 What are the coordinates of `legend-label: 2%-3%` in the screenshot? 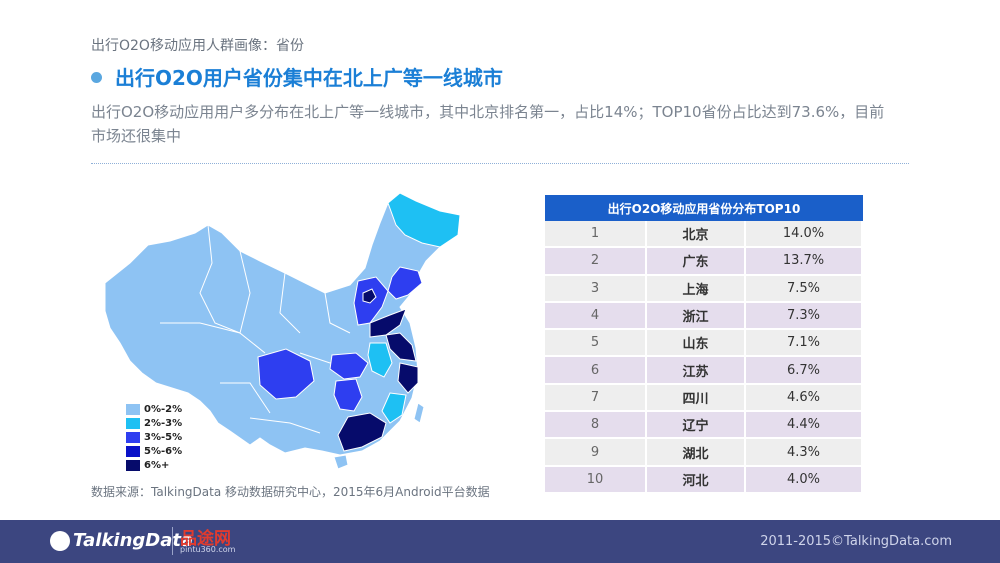 It's located at (163, 423).